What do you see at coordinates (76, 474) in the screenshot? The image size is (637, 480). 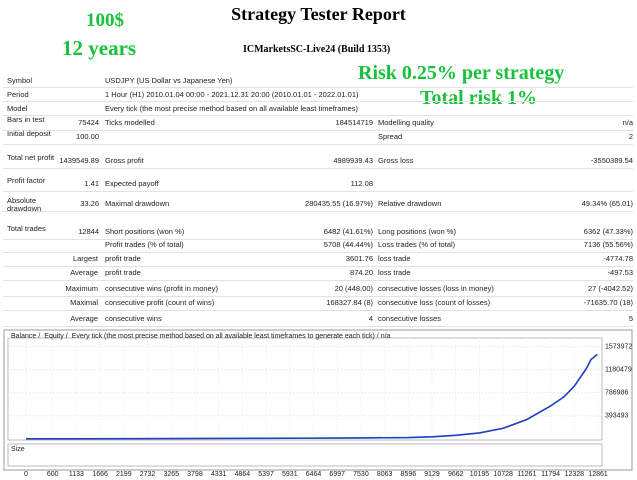 I see `x-tick-label: 1133` at bounding box center [76, 474].